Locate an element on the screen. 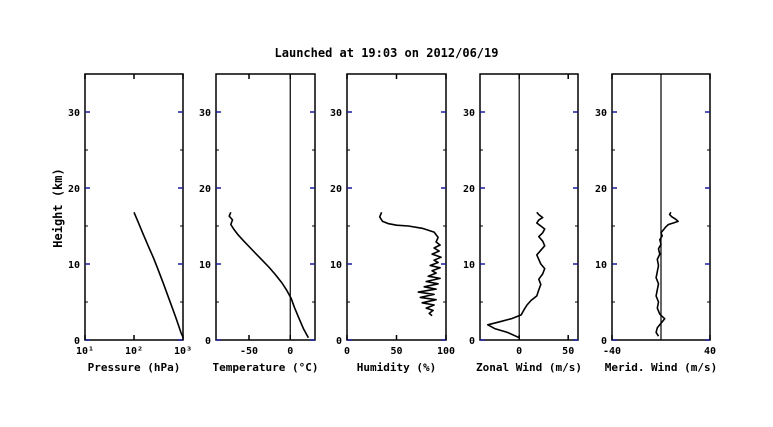 Image resolution: width=773 pixels, height=427 pixels. meridional-wind-ytick-label: 10 is located at coordinates (601, 265).